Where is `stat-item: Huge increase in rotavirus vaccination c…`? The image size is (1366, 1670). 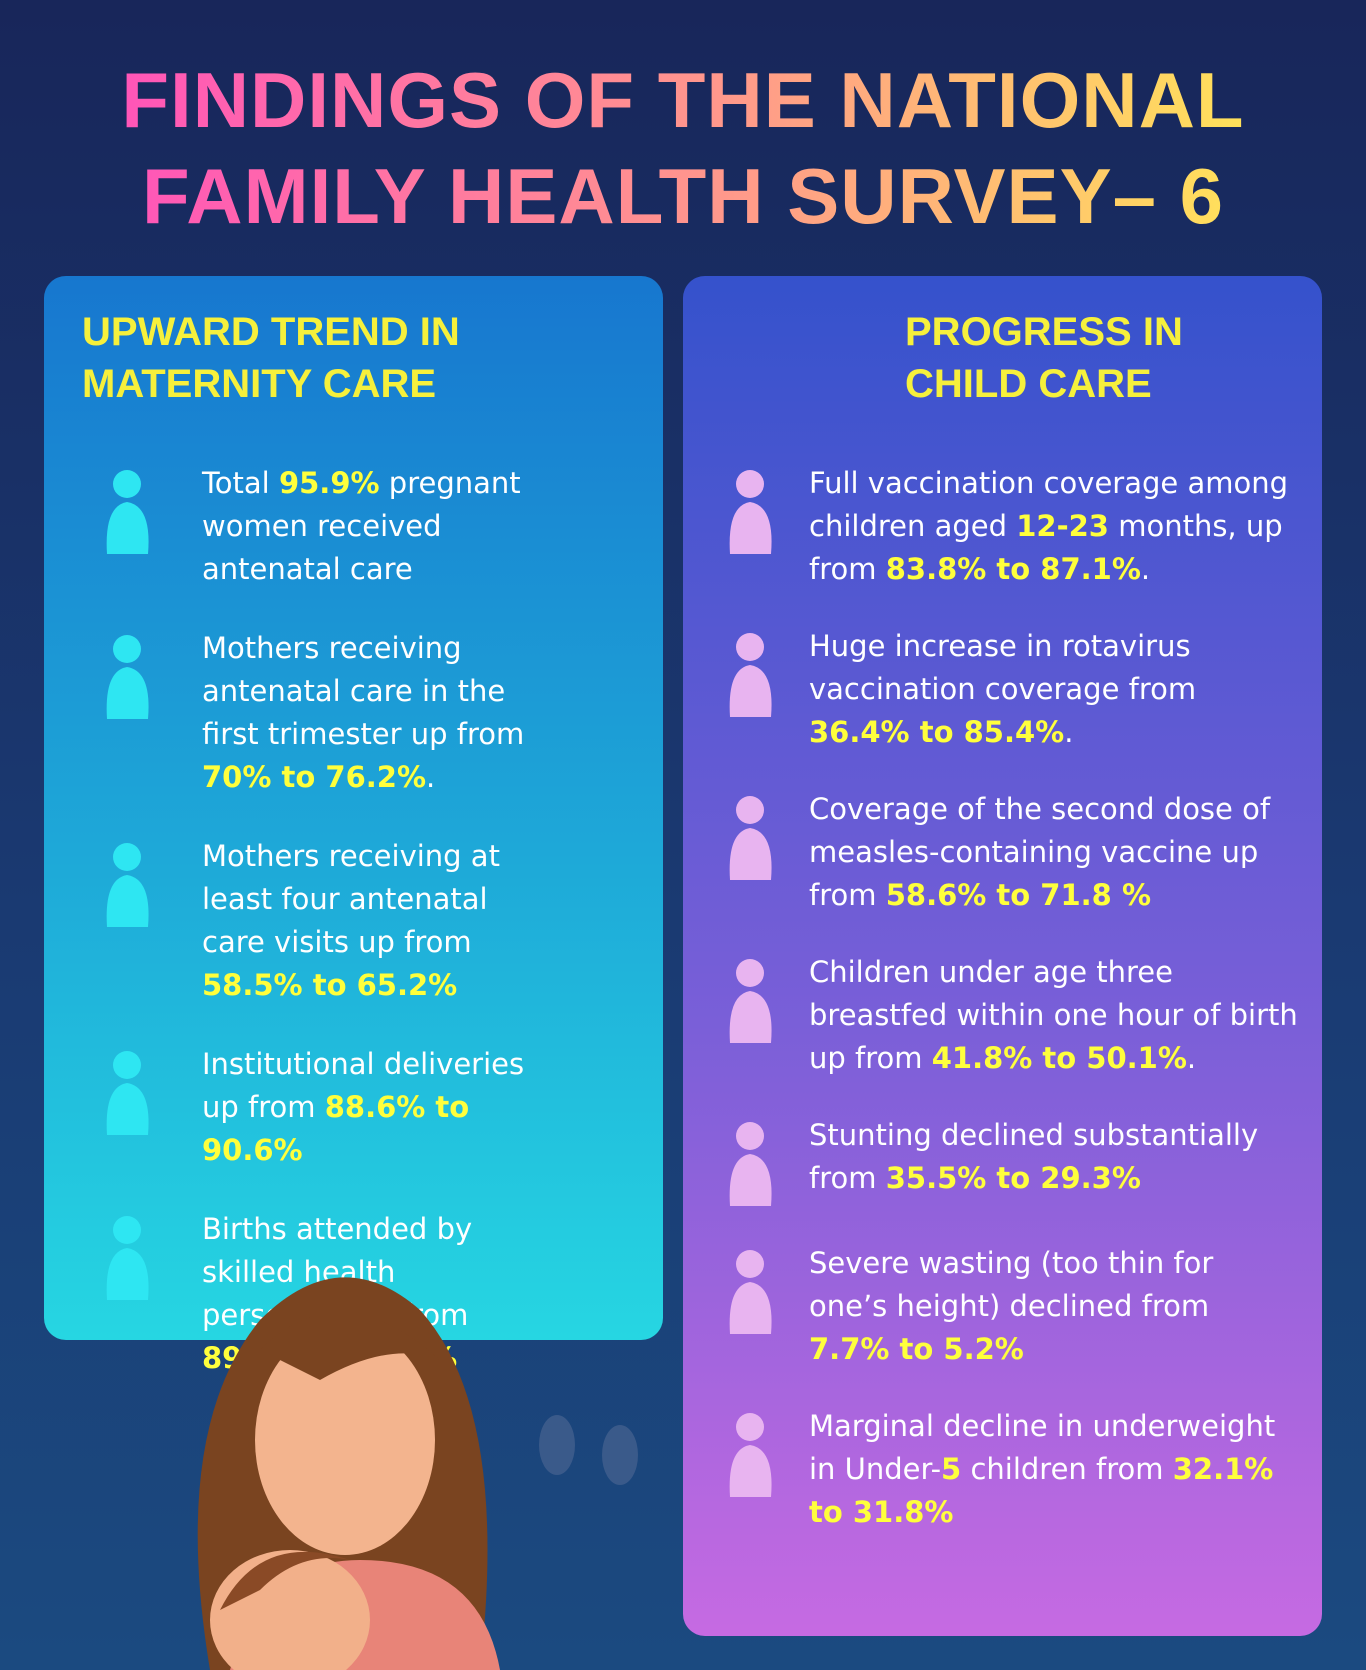
stat-item: Huge increase in rotavirus vaccination c… is located at coordinates (1001, 689).